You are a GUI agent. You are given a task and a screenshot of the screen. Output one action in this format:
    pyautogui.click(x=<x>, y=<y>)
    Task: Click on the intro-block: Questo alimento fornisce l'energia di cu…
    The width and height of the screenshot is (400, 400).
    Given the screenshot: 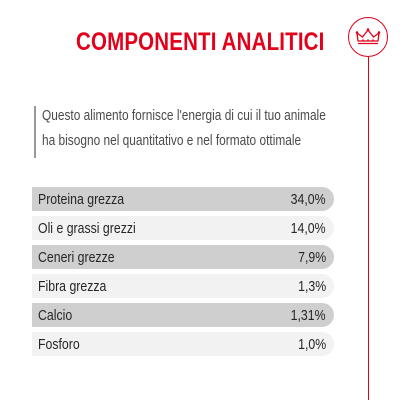 What is the action you would take?
    pyautogui.click(x=184, y=132)
    